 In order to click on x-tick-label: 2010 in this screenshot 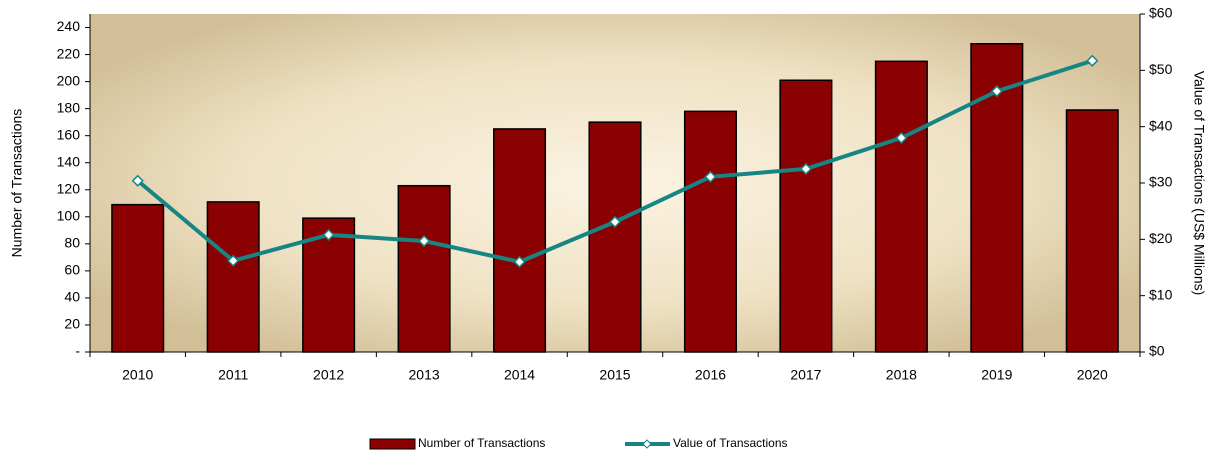, I will do `click(137, 375)`.